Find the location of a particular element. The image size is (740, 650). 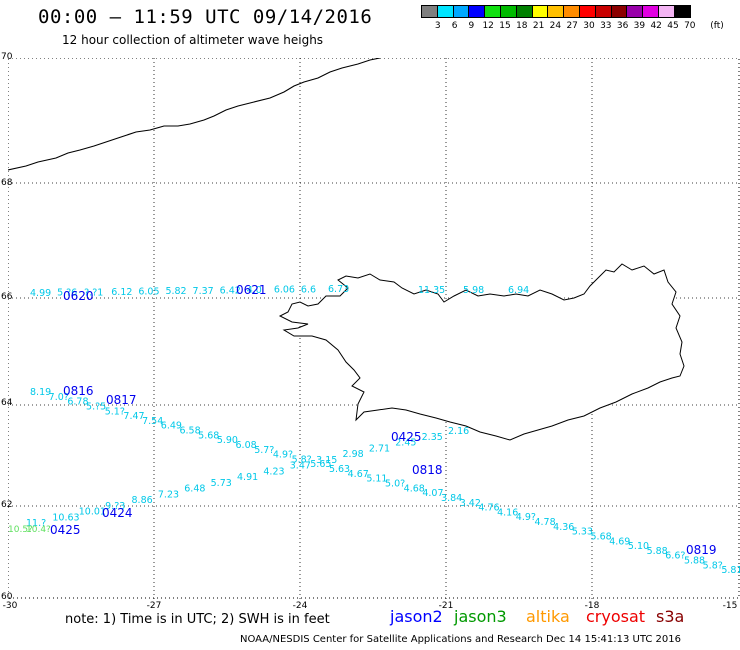

wave-height-value: 5.10 is located at coordinates (638, 546).